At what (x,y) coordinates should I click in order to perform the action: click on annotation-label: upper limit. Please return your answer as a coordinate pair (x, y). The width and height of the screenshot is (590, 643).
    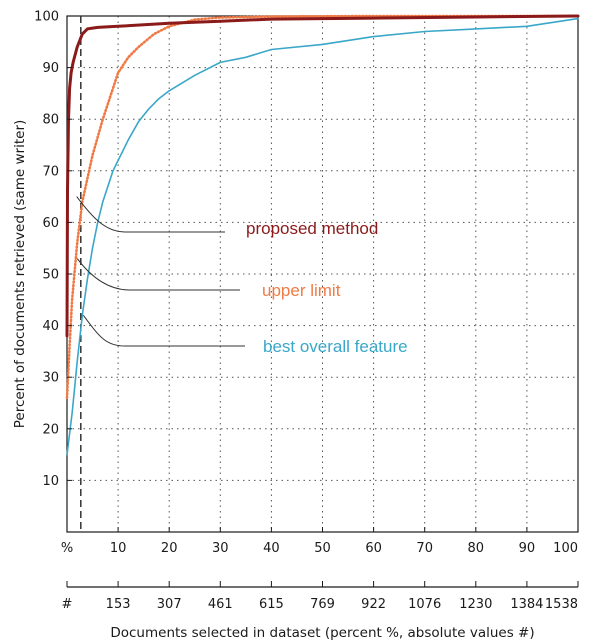
    Looking at the image, I should click on (301, 290).